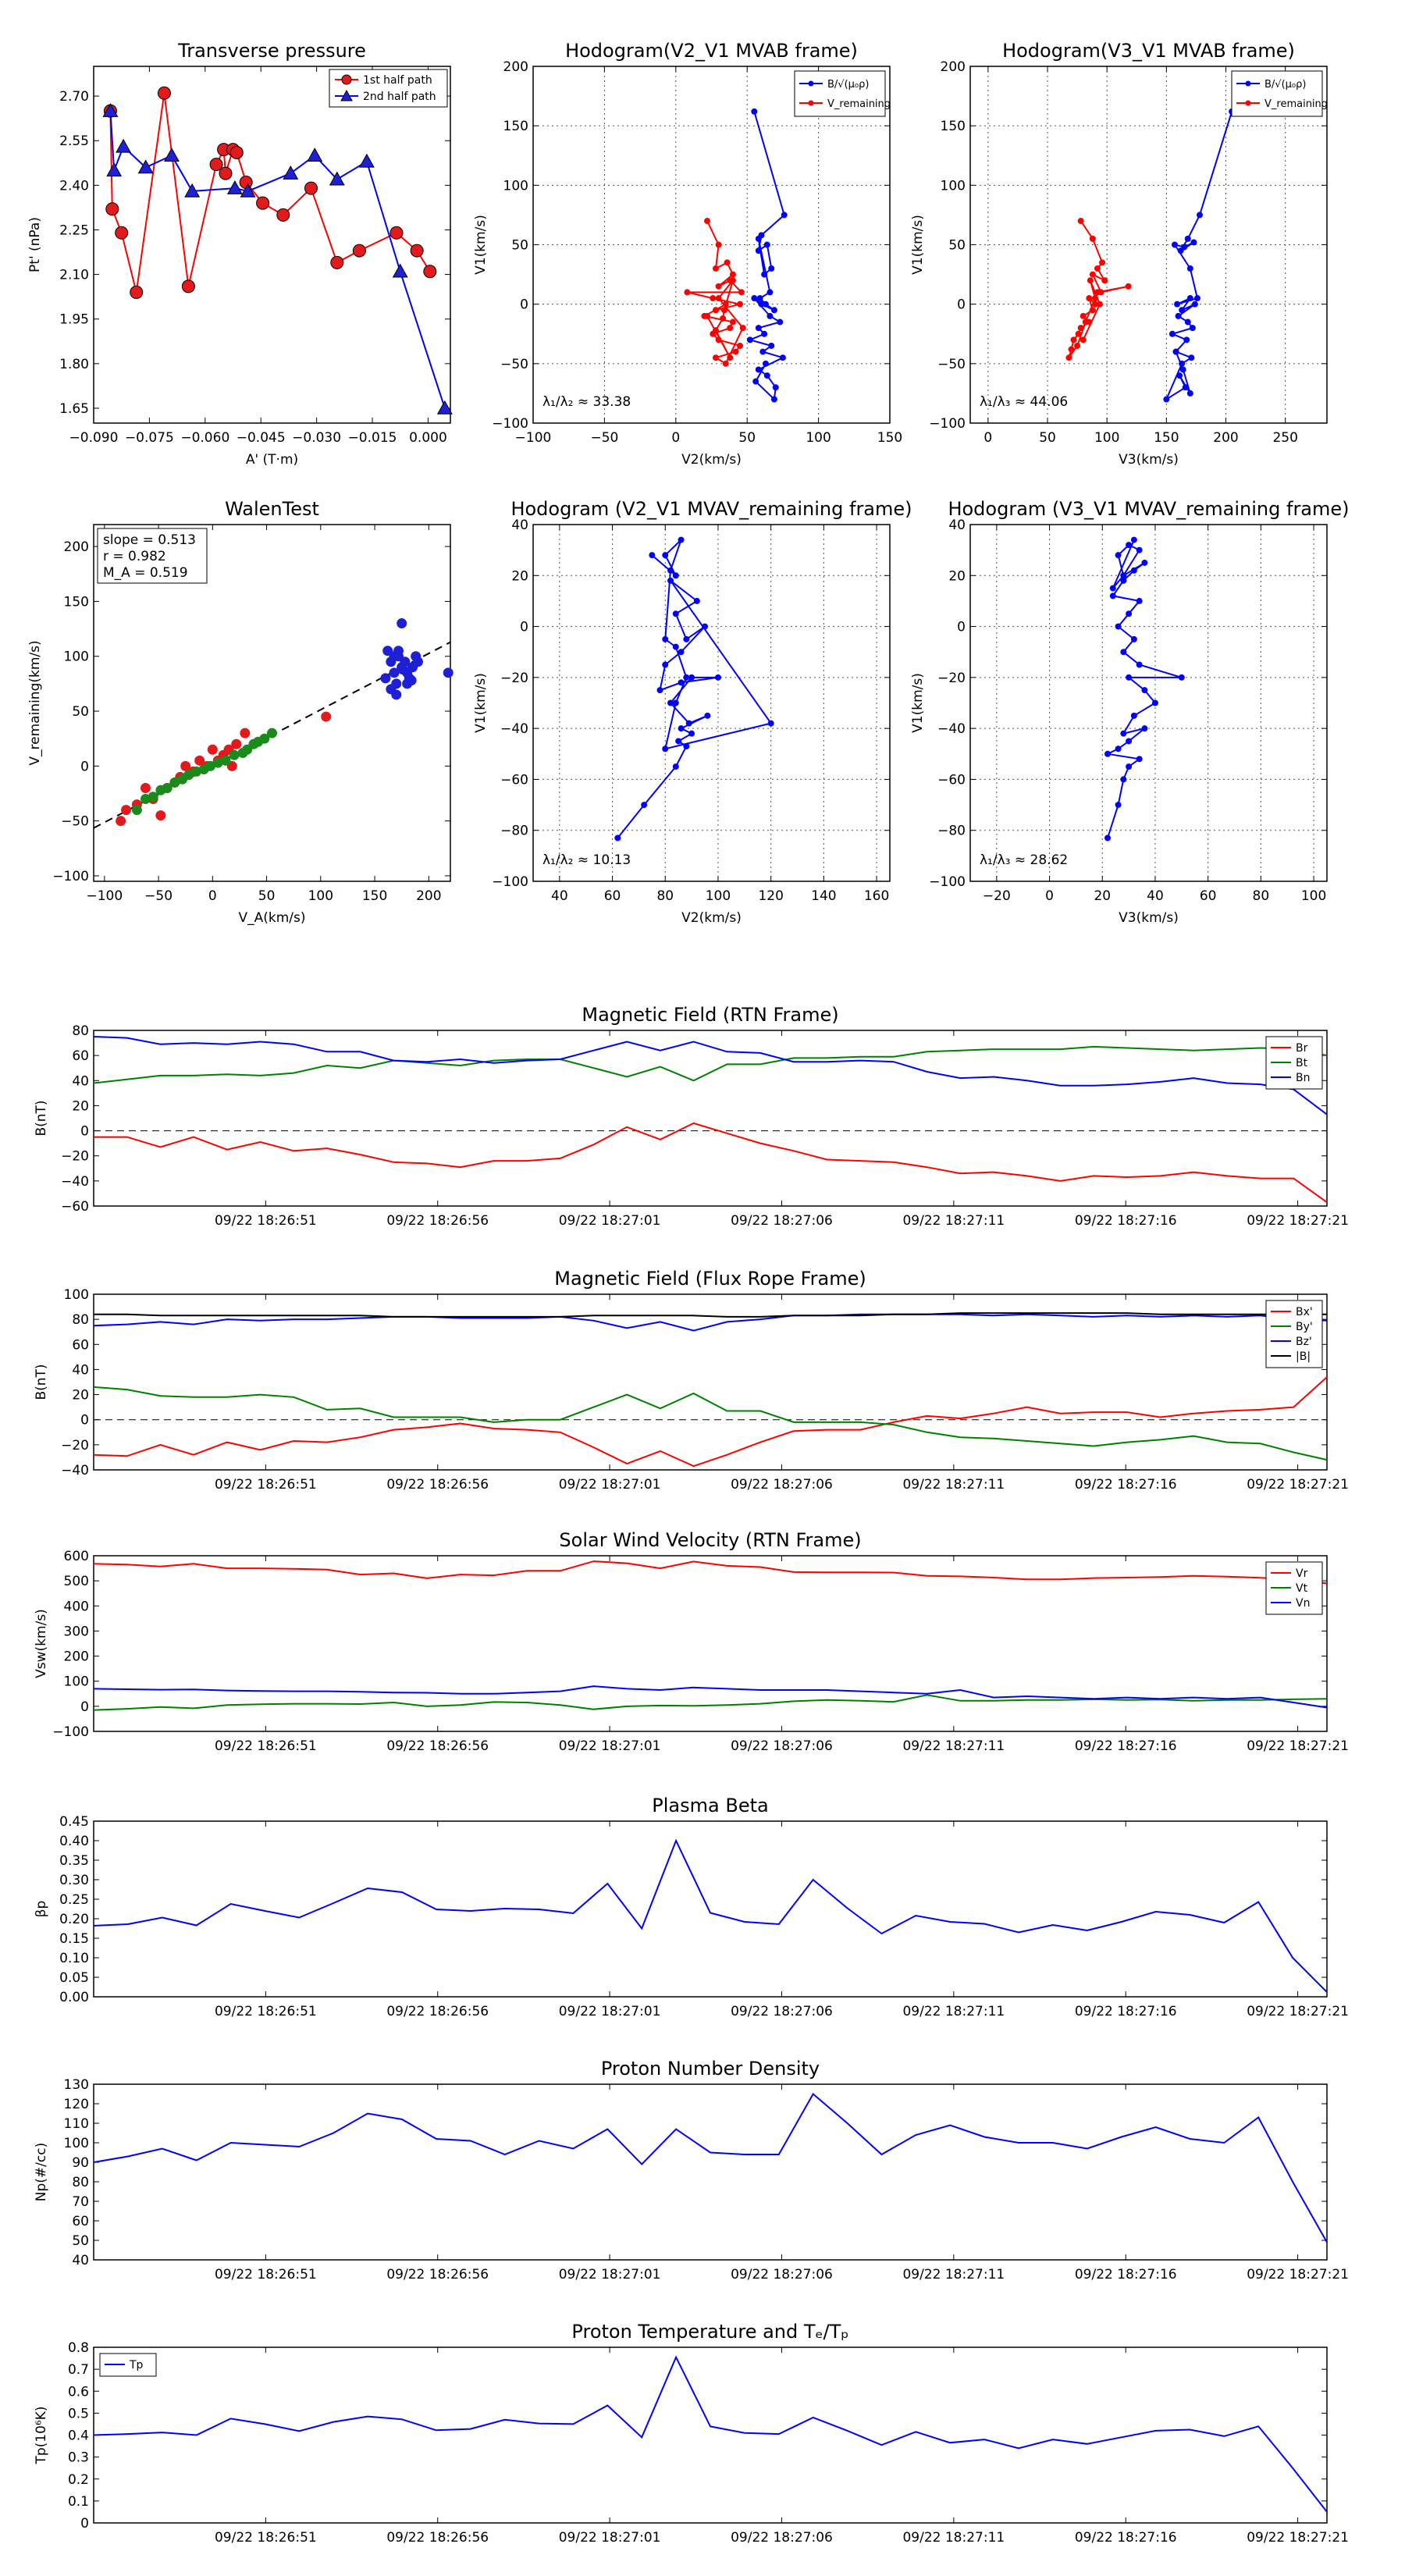  I want to click on x-tick-label: 09/22 18:27:01, so click(610, 2011).